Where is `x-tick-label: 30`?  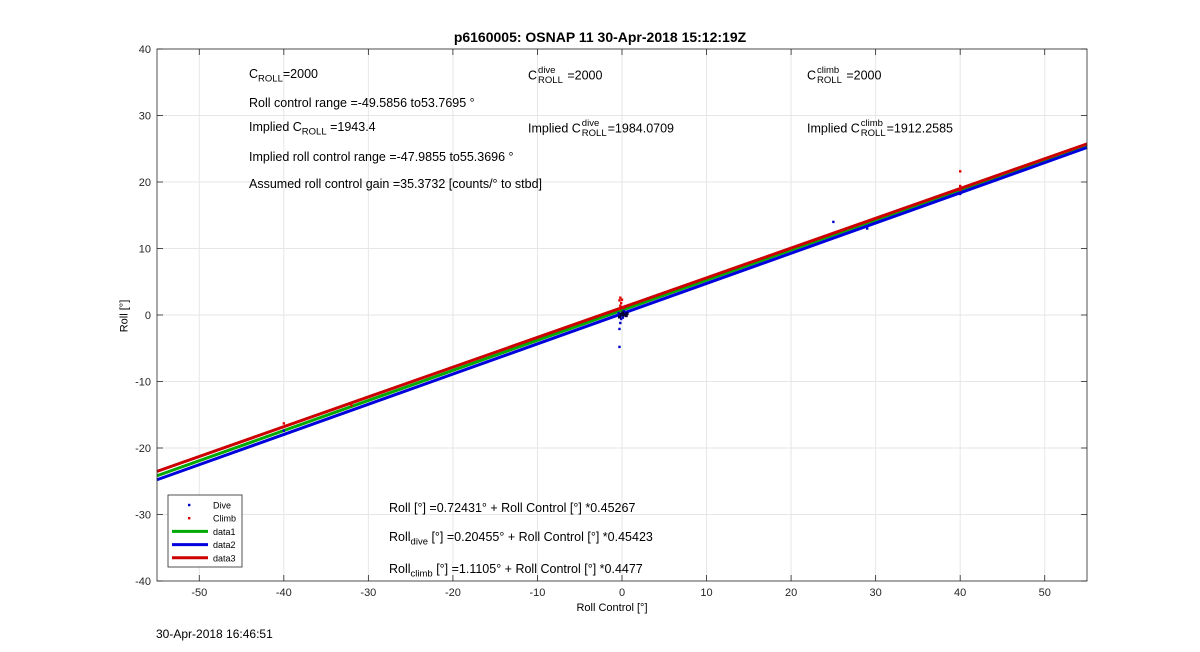 x-tick-label: 30 is located at coordinates (876, 593).